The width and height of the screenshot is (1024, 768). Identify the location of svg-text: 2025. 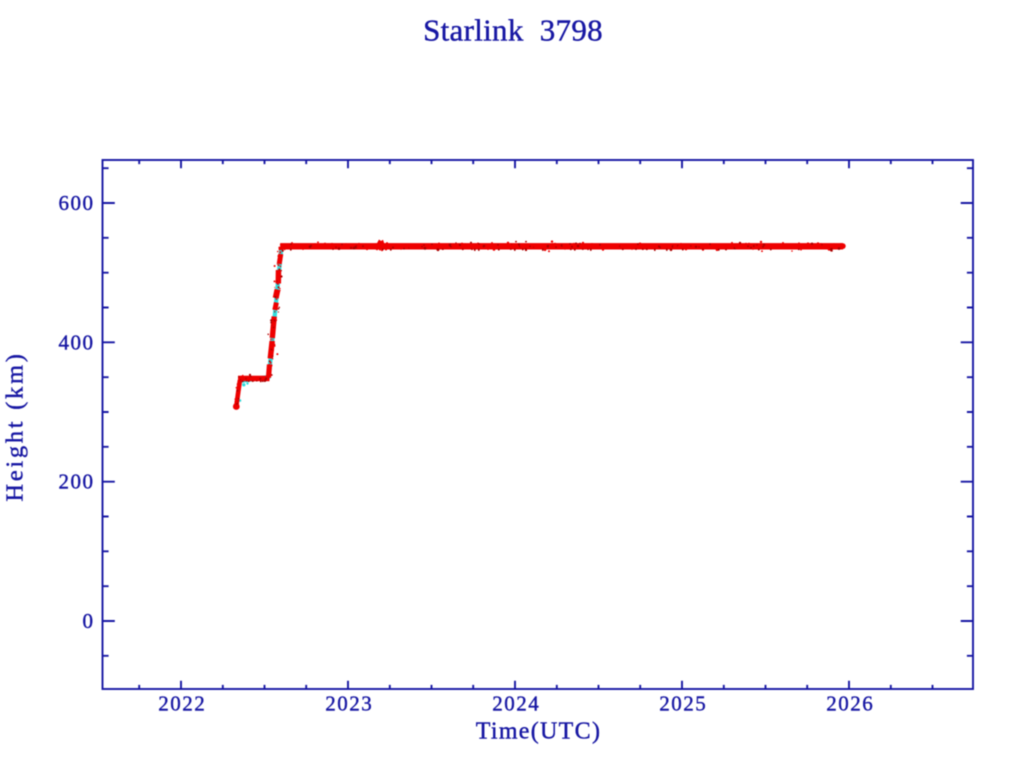
(683, 704).